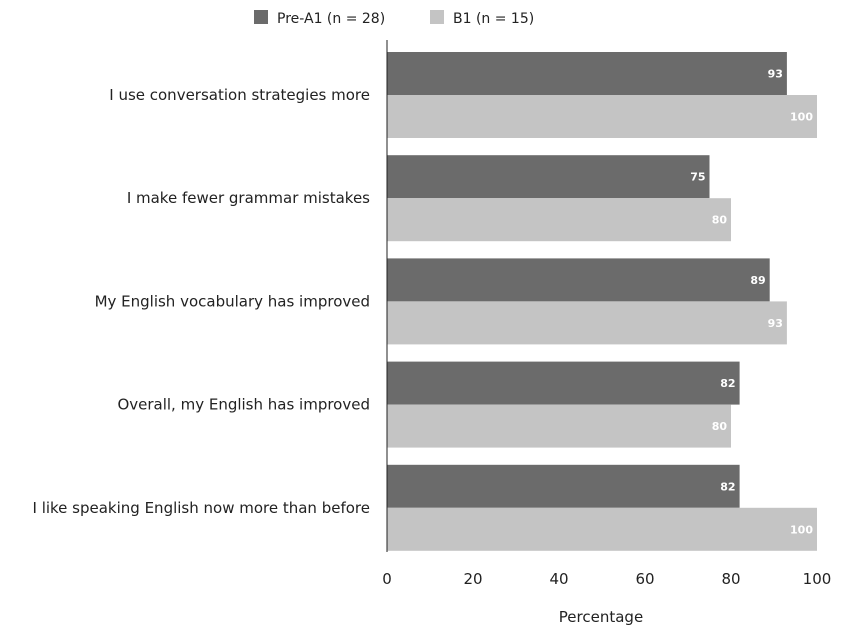  What do you see at coordinates (331, 19) in the screenshot?
I see `legend-label-0: Pre-A1 (n = 28)` at bounding box center [331, 19].